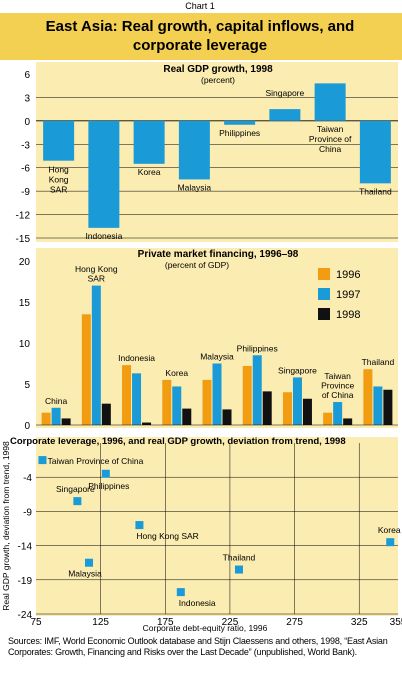 This screenshot has height=679, width=402. What do you see at coordinates (100, 622) in the screenshot?
I see `scatter-x-tick-label: 125` at bounding box center [100, 622].